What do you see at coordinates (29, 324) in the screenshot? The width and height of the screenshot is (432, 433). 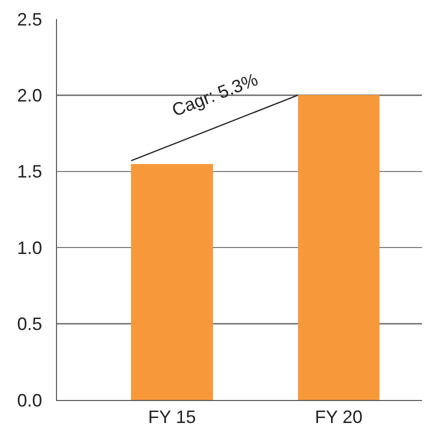 I see `y-tick-label: 0.5` at bounding box center [29, 324].